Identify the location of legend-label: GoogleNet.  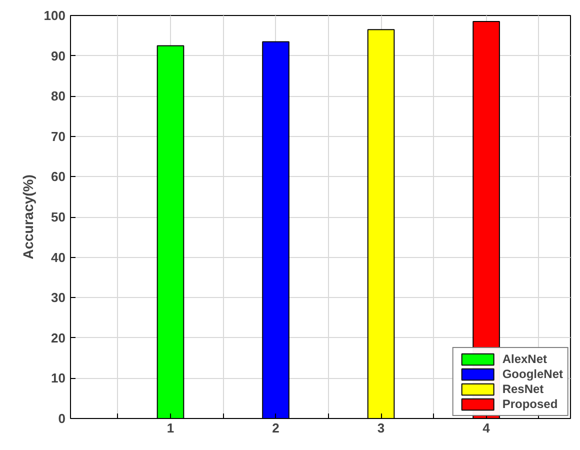
(532, 374).